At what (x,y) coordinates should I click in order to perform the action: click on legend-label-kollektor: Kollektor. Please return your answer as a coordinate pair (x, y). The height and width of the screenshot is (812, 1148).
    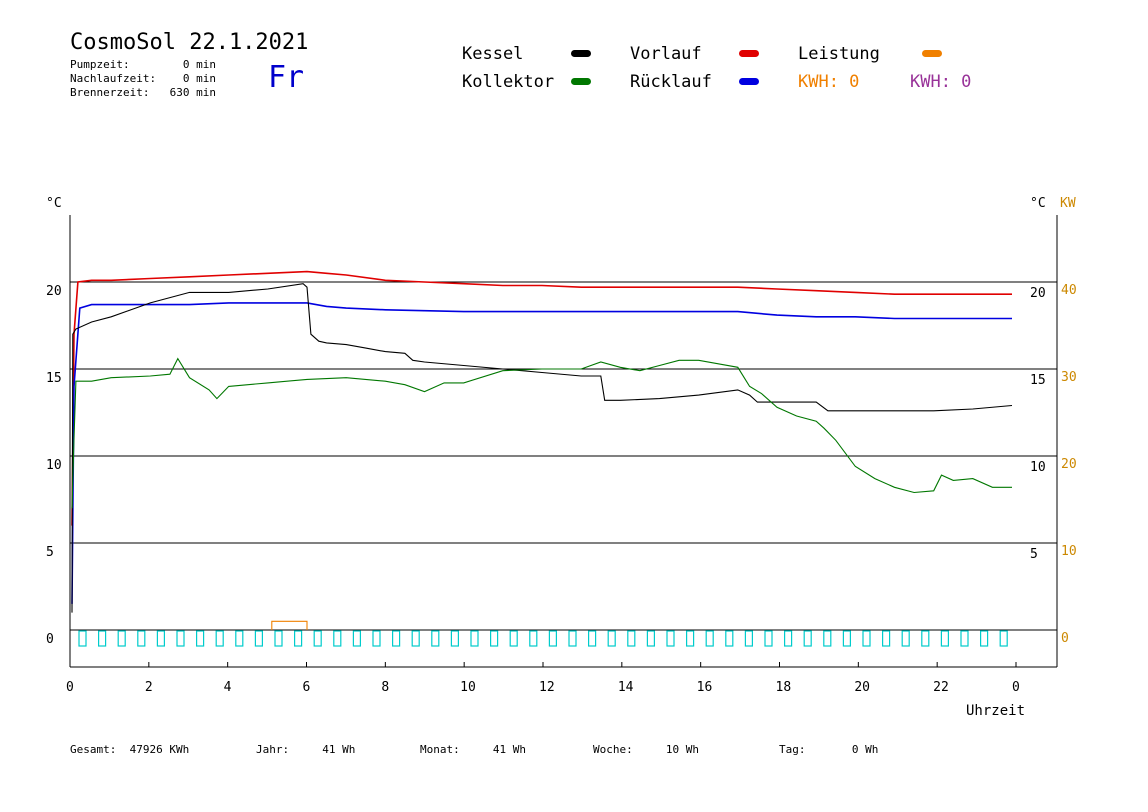
    Looking at the image, I should click on (508, 82).